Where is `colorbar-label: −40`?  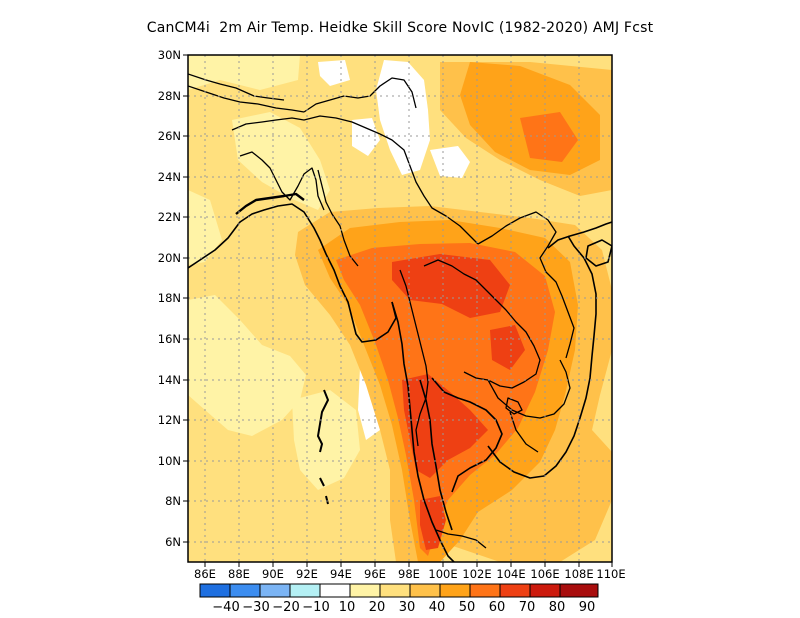
colorbar-label: −40 is located at coordinates (225, 607).